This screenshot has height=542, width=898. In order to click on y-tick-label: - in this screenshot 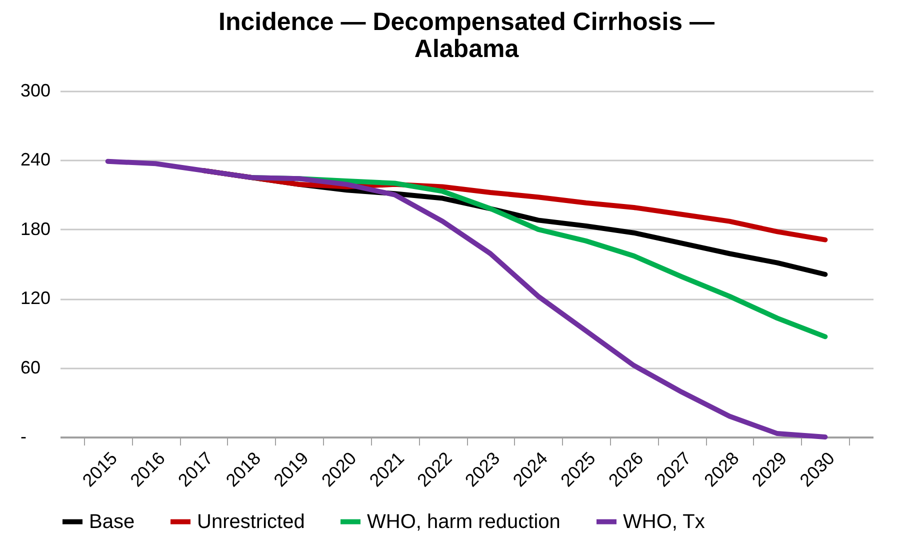, I will do `click(23, 436)`.